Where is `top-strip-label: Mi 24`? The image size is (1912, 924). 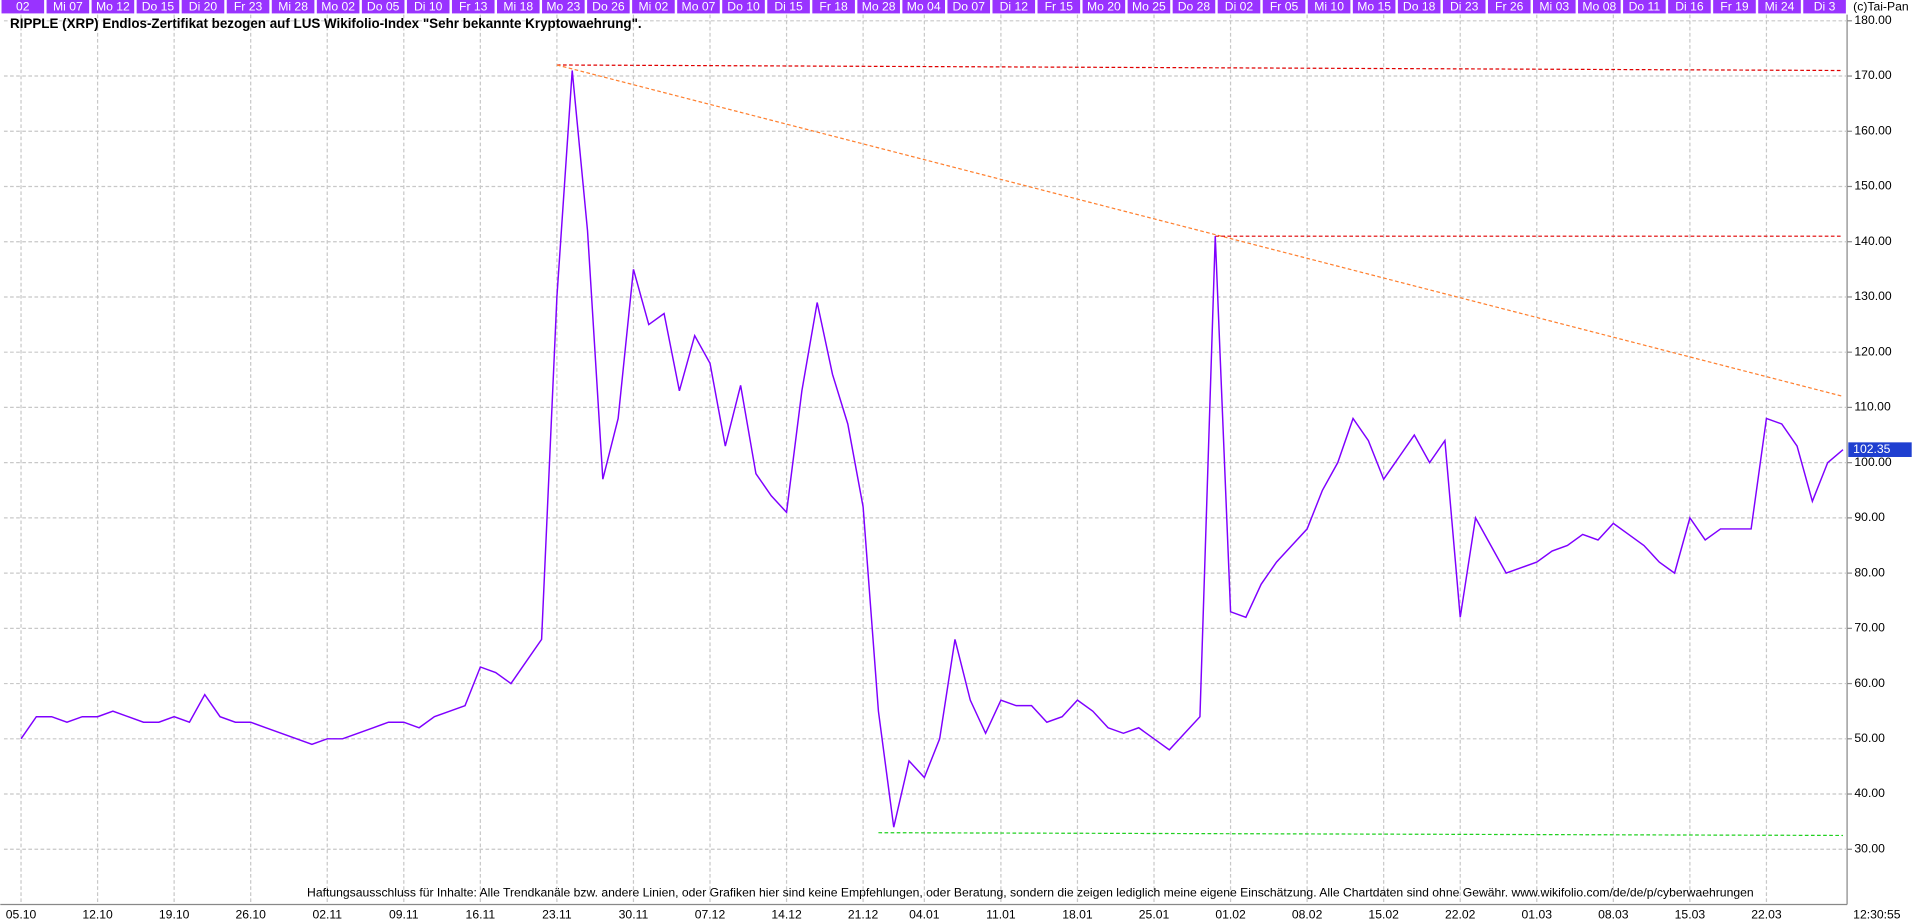 top-strip-label: Mi 24 is located at coordinates (1780, 7).